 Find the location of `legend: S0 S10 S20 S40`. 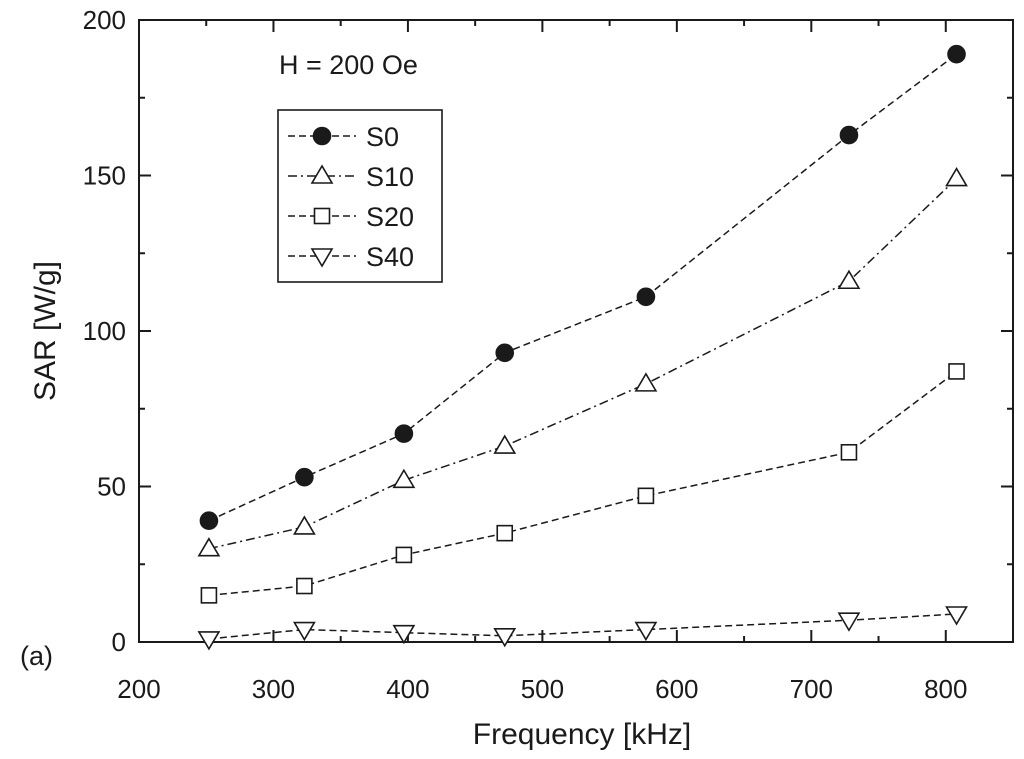

legend: S0 S10 S20 S40 is located at coordinates (360, 196).